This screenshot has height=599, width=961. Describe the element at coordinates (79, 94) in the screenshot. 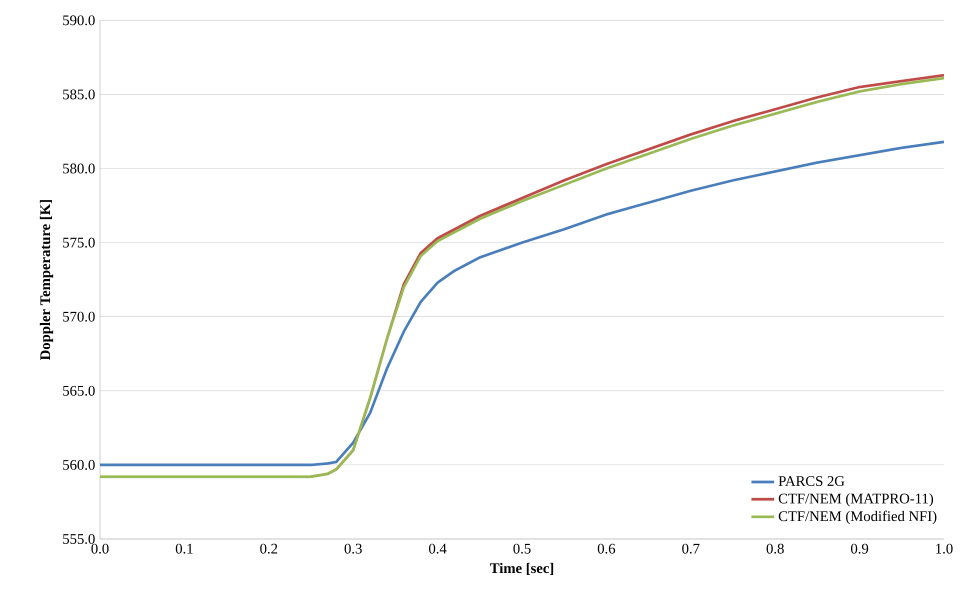

I see `y-tick-label: 585.0` at that location.